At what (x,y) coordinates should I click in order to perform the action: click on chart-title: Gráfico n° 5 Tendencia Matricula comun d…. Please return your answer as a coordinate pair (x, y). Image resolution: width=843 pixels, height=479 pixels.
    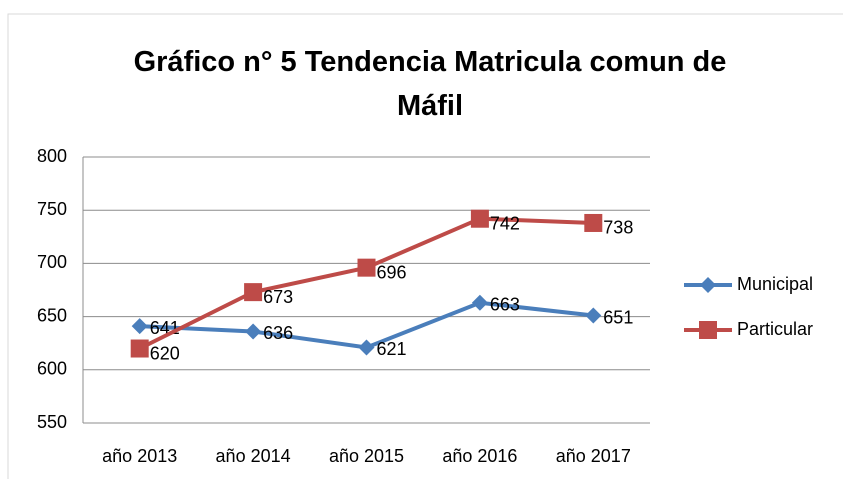
    Looking at the image, I should click on (430, 84).